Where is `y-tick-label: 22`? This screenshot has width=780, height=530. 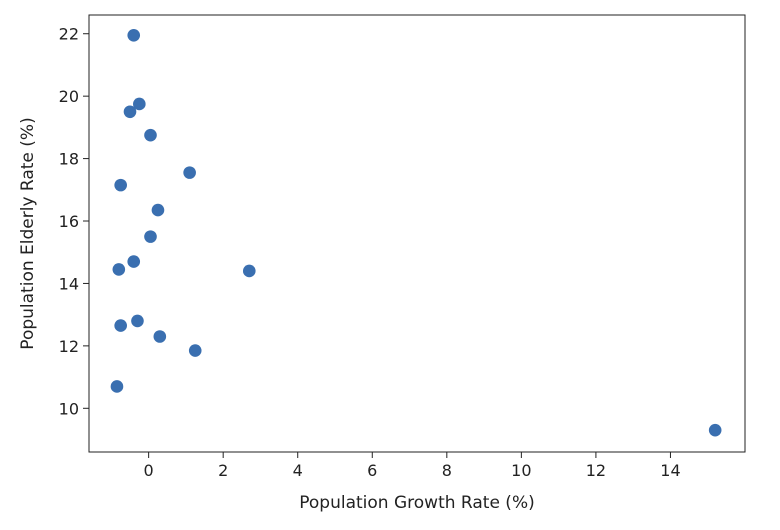 y-tick-label: 22 is located at coordinates (69, 34).